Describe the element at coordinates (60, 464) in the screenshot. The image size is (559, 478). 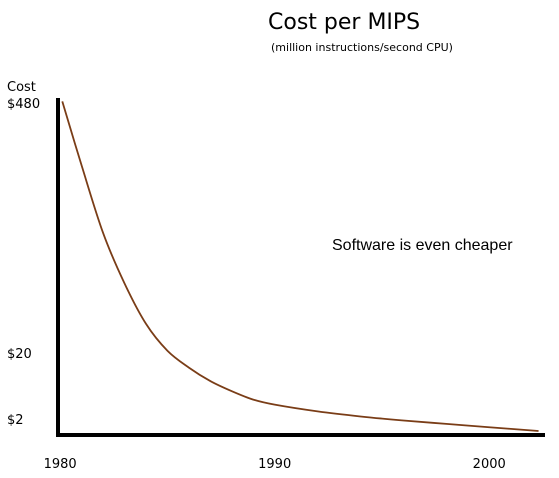
I see `x-tick-label-1980: 1980` at that location.